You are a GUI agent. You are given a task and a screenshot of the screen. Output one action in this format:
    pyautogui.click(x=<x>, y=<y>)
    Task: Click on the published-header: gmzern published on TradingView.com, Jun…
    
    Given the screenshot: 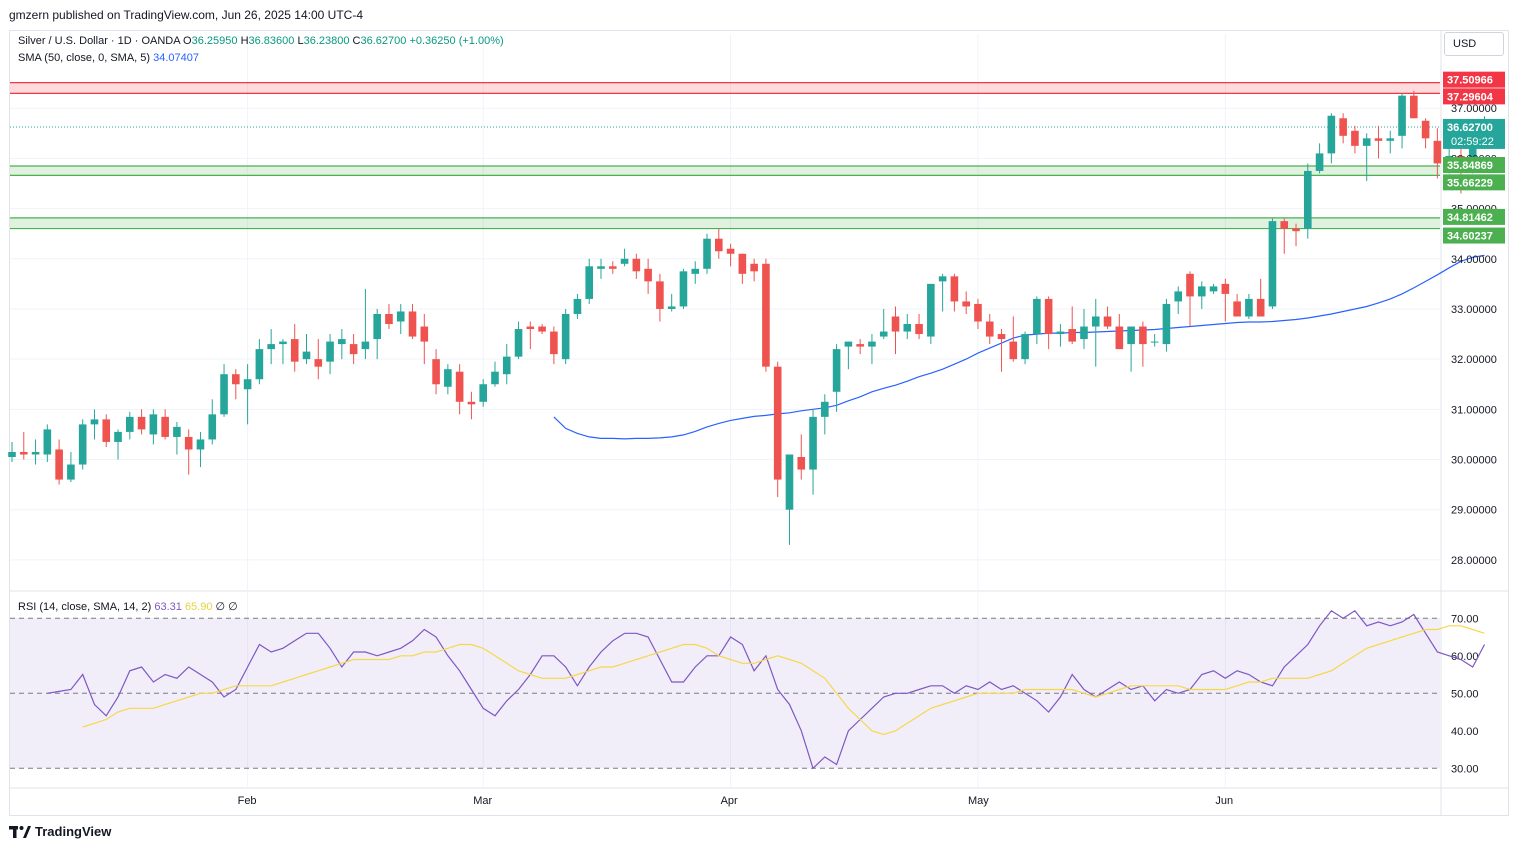 What is the action you would take?
    pyautogui.click(x=186, y=15)
    